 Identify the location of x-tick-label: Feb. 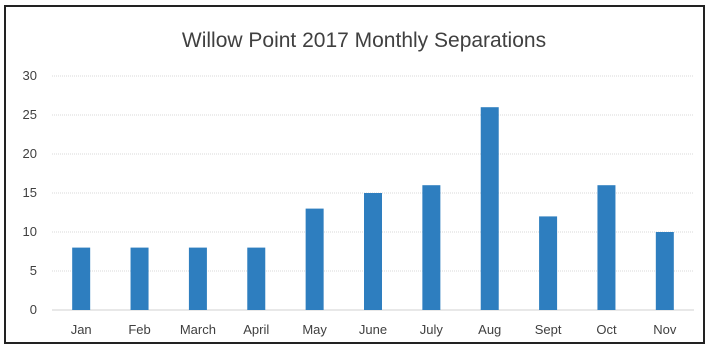
(139, 329).